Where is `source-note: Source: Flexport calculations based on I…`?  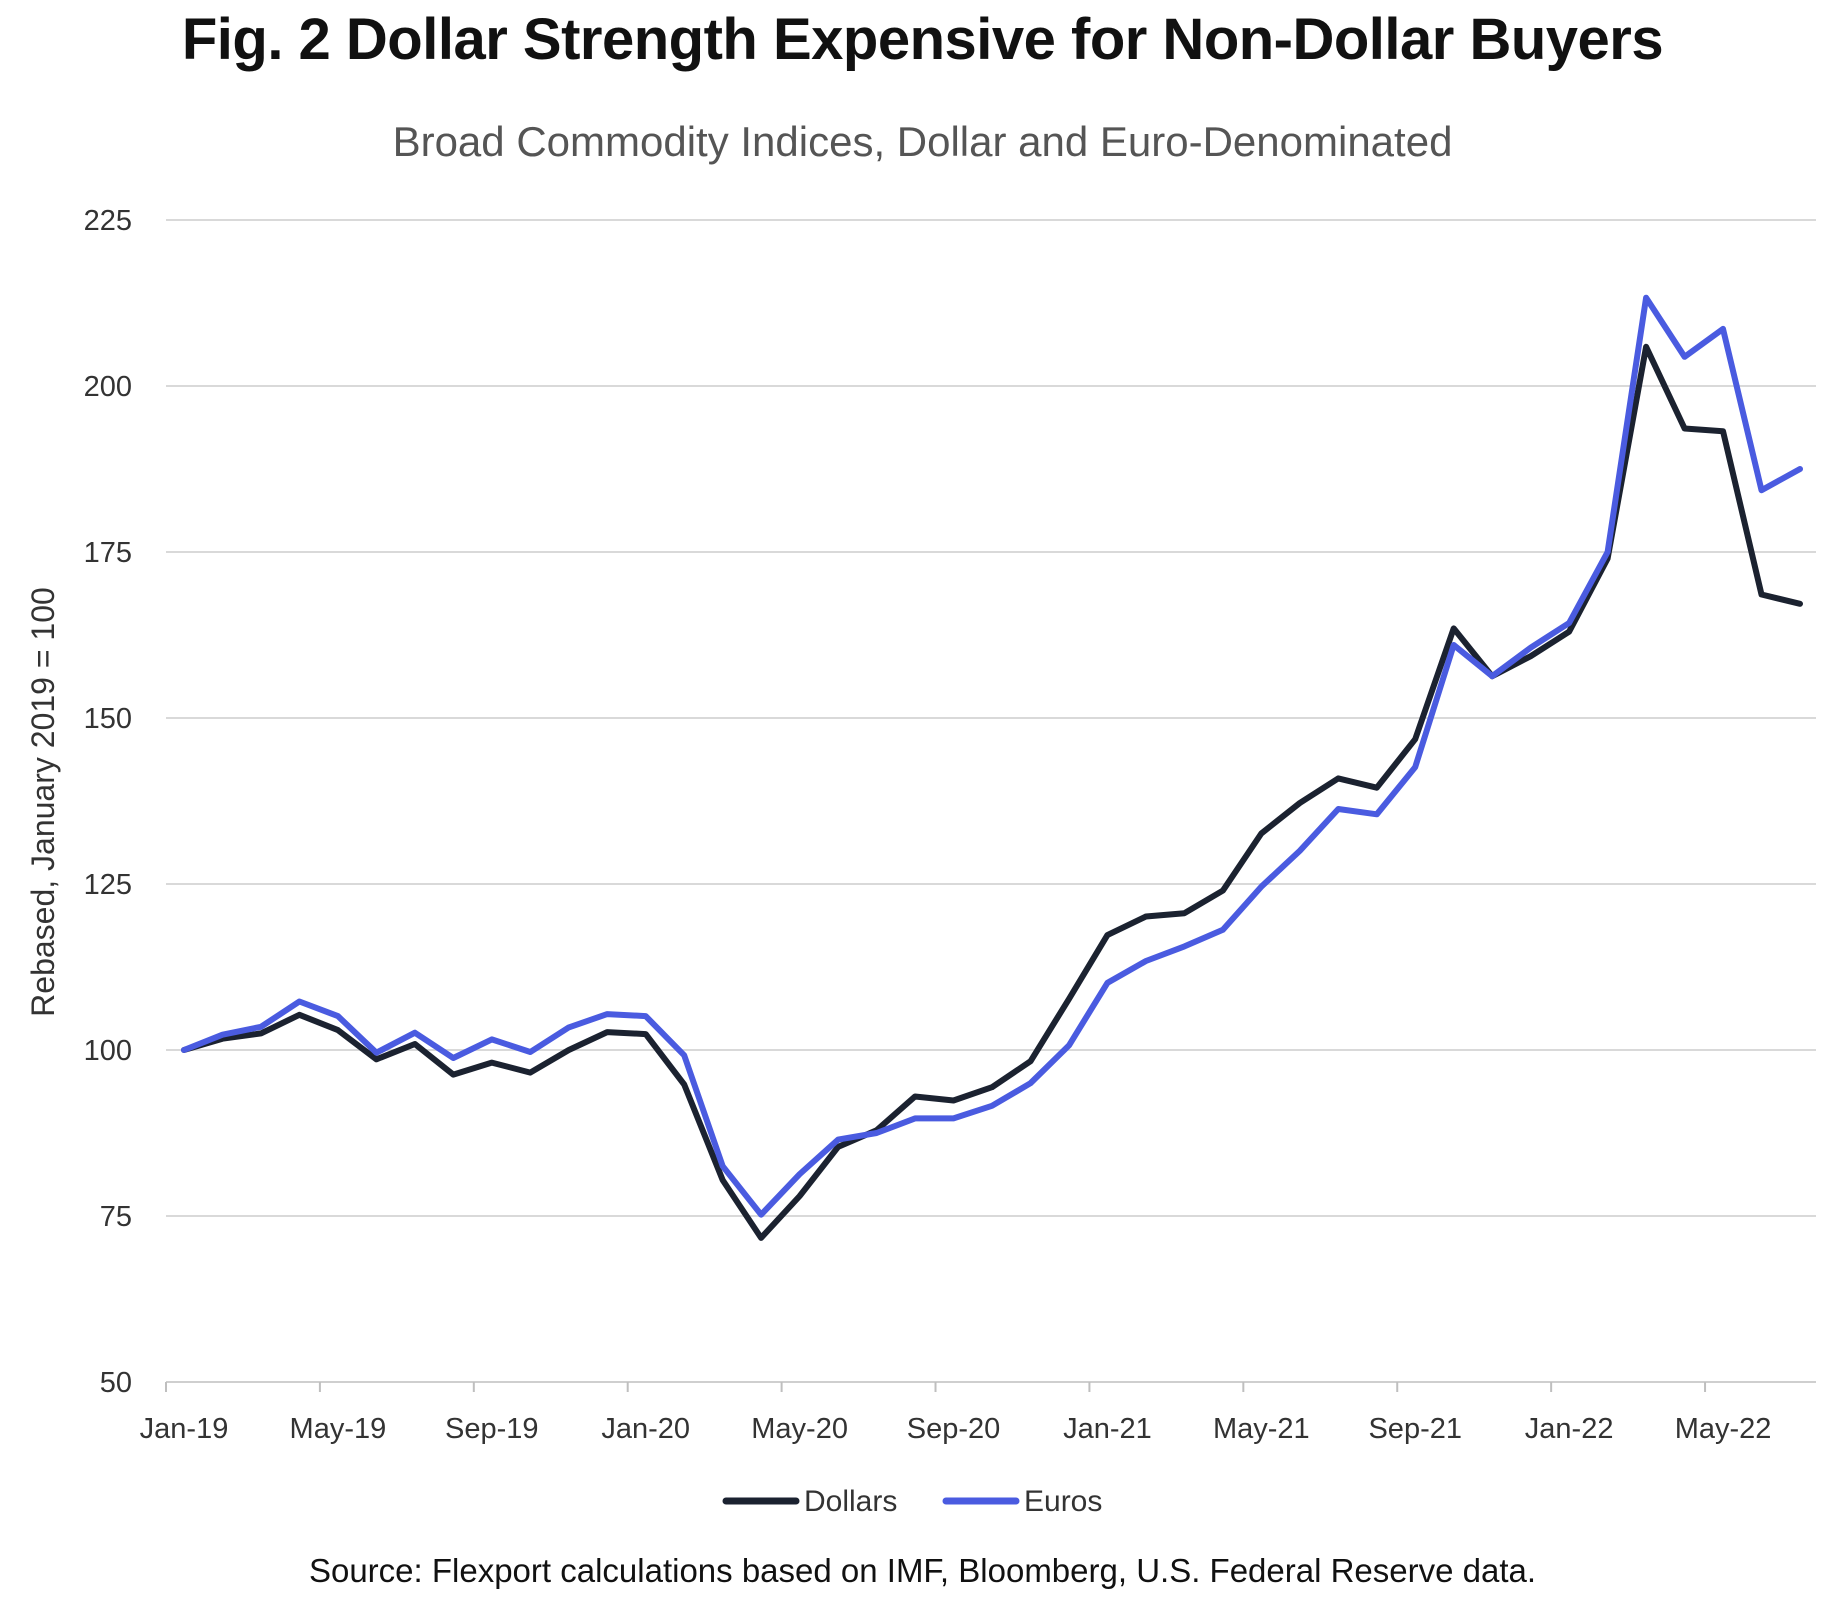
source-note: Source: Flexport calculations based on I… is located at coordinates (922, 1570).